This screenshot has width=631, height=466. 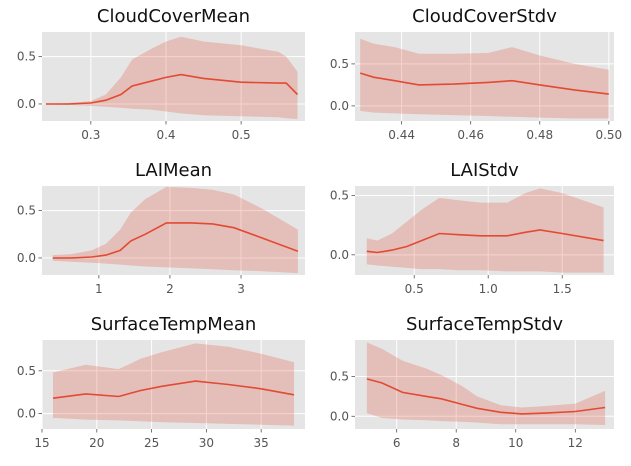 What do you see at coordinates (484, 170) in the screenshot?
I see `subplot-title: LAIStdv` at bounding box center [484, 170].